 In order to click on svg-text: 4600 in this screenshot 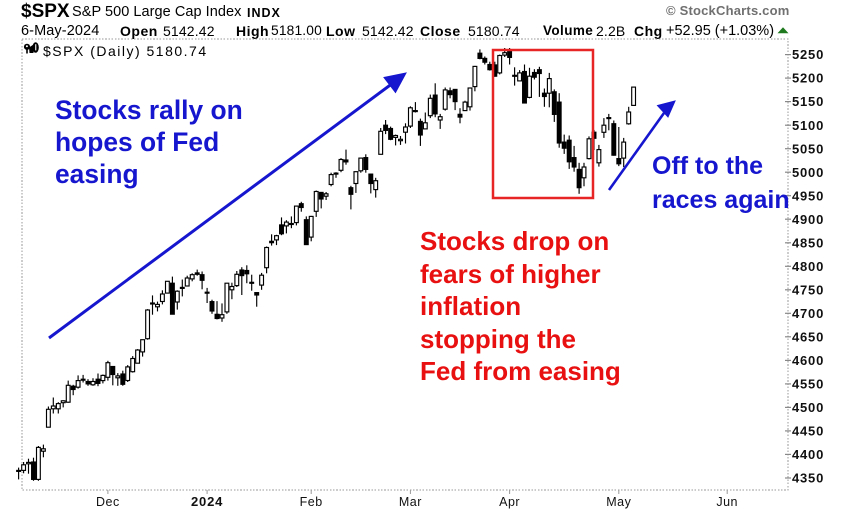, I will do `click(808, 360)`.